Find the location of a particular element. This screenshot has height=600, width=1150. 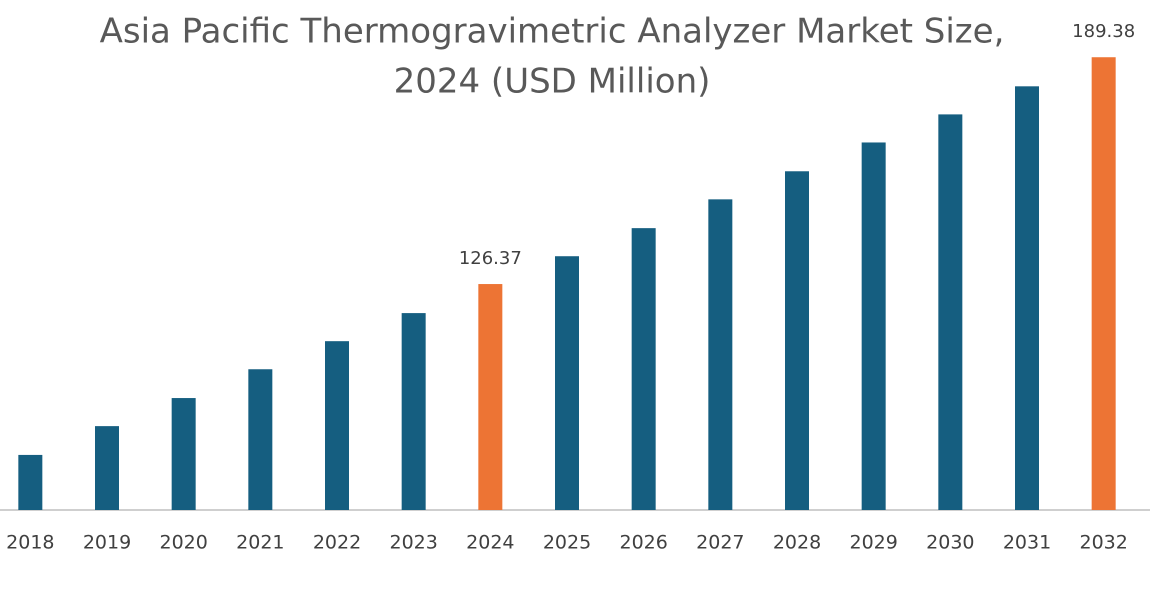

x-tick-label: 2027 is located at coordinates (720, 543).